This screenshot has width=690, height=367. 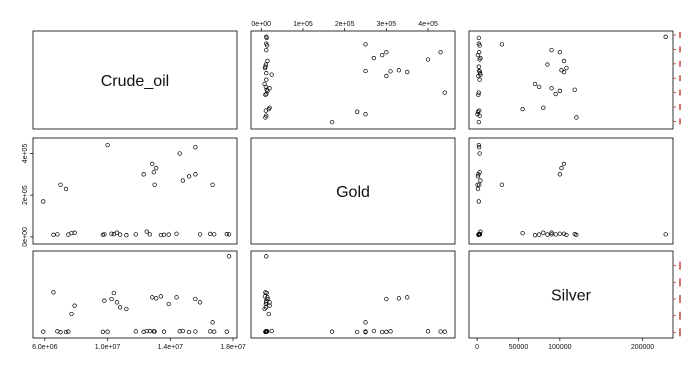 What do you see at coordinates (642, 347) in the screenshot?
I see `x-tick-silver-3: 200000` at bounding box center [642, 347].